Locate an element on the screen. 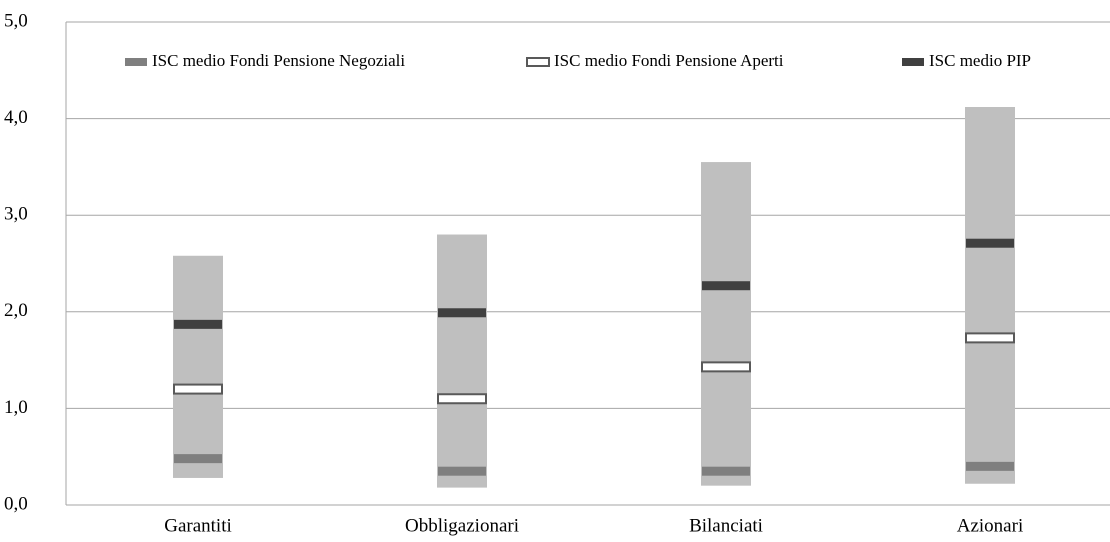  legend-label: ISC medio PIP is located at coordinates (980, 60).